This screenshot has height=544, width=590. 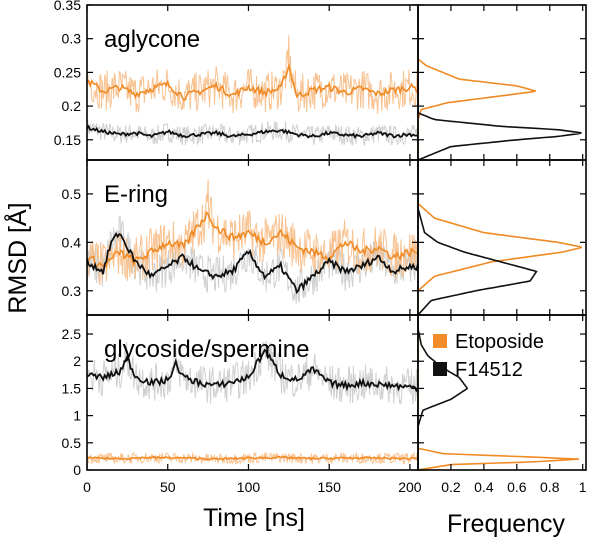 What do you see at coordinates (77, 416) in the screenshot?
I see `y-tick-label: 1` at bounding box center [77, 416].